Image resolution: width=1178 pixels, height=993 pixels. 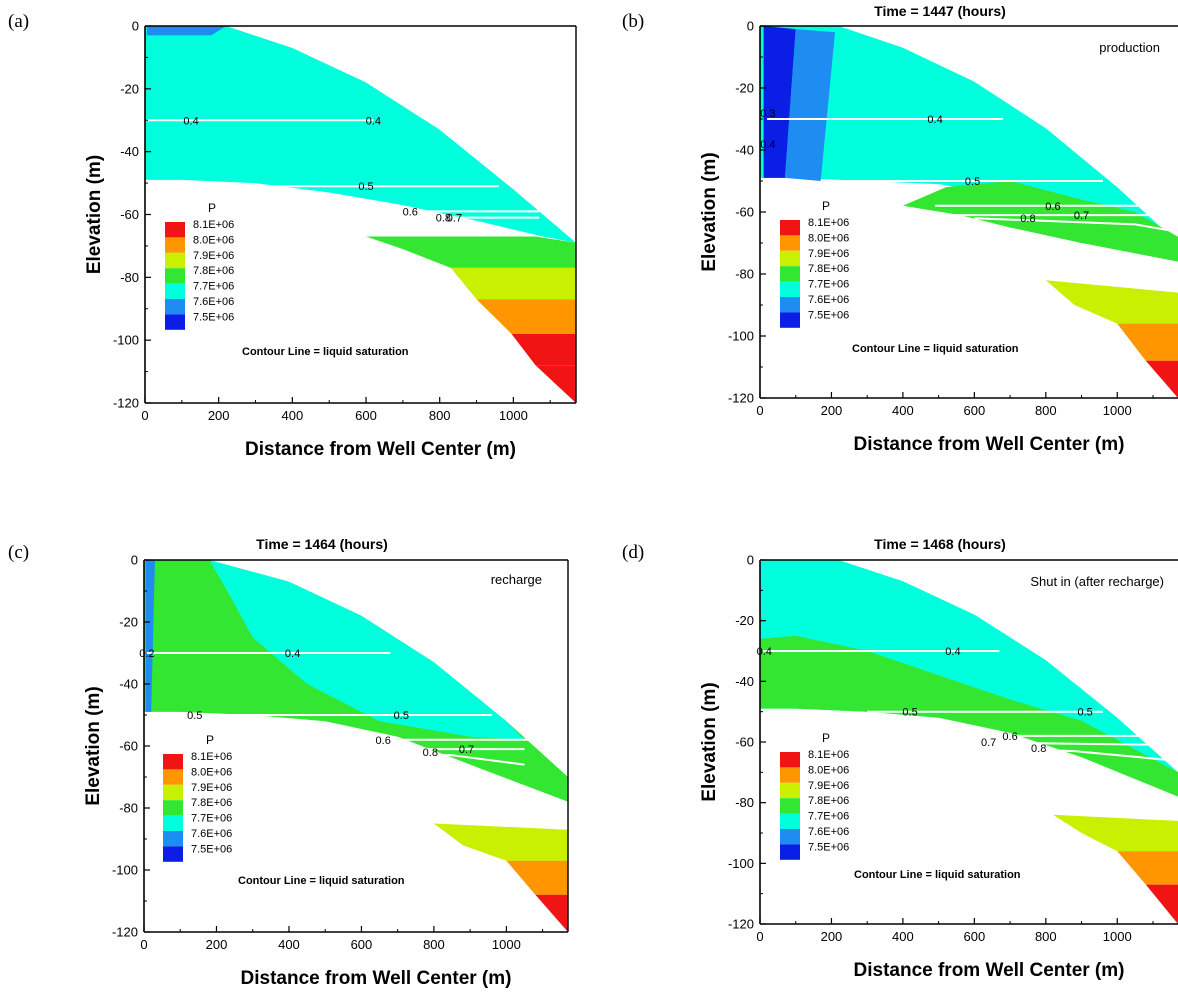 What do you see at coordinates (146, 654) in the screenshot?
I see `contour-label-0: 0.2` at bounding box center [146, 654].